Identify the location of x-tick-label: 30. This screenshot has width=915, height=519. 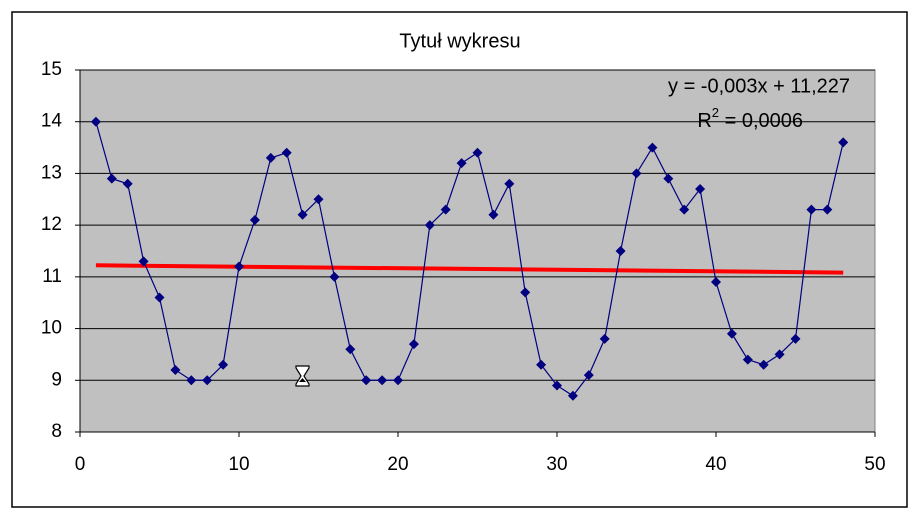
(556, 464).